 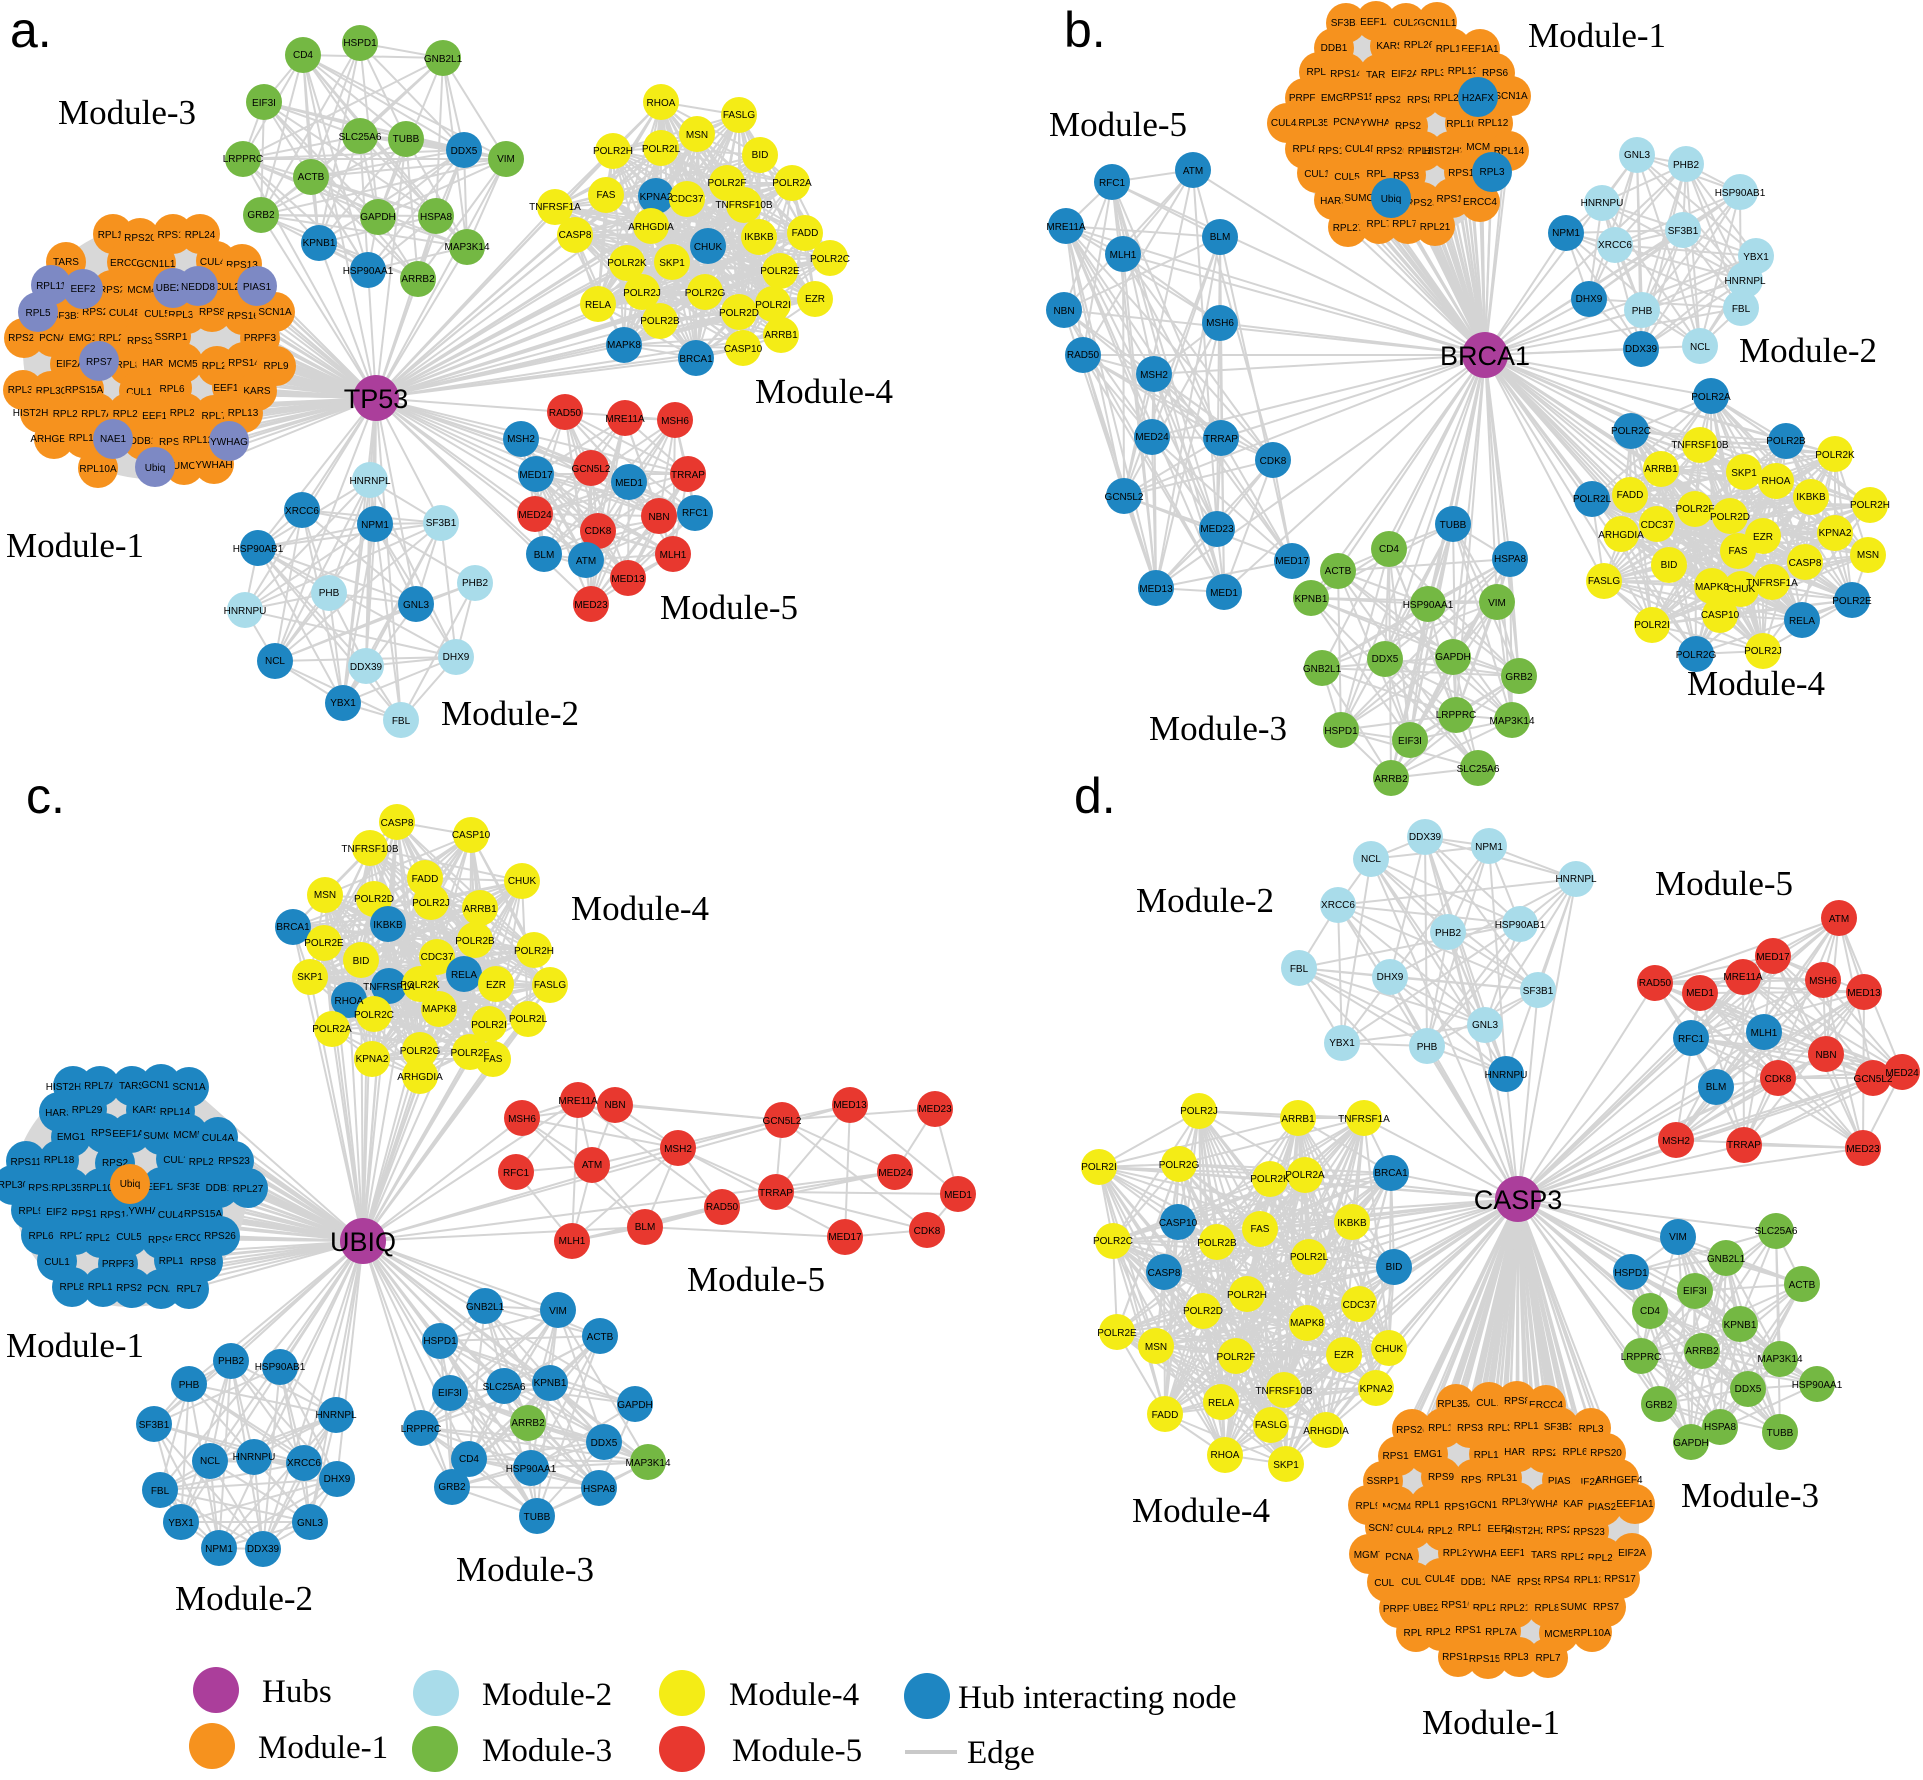 What do you see at coordinates (243, 413) in the screenshot?
I see `svg-text: RPL13` at bounding box center [243, 413].